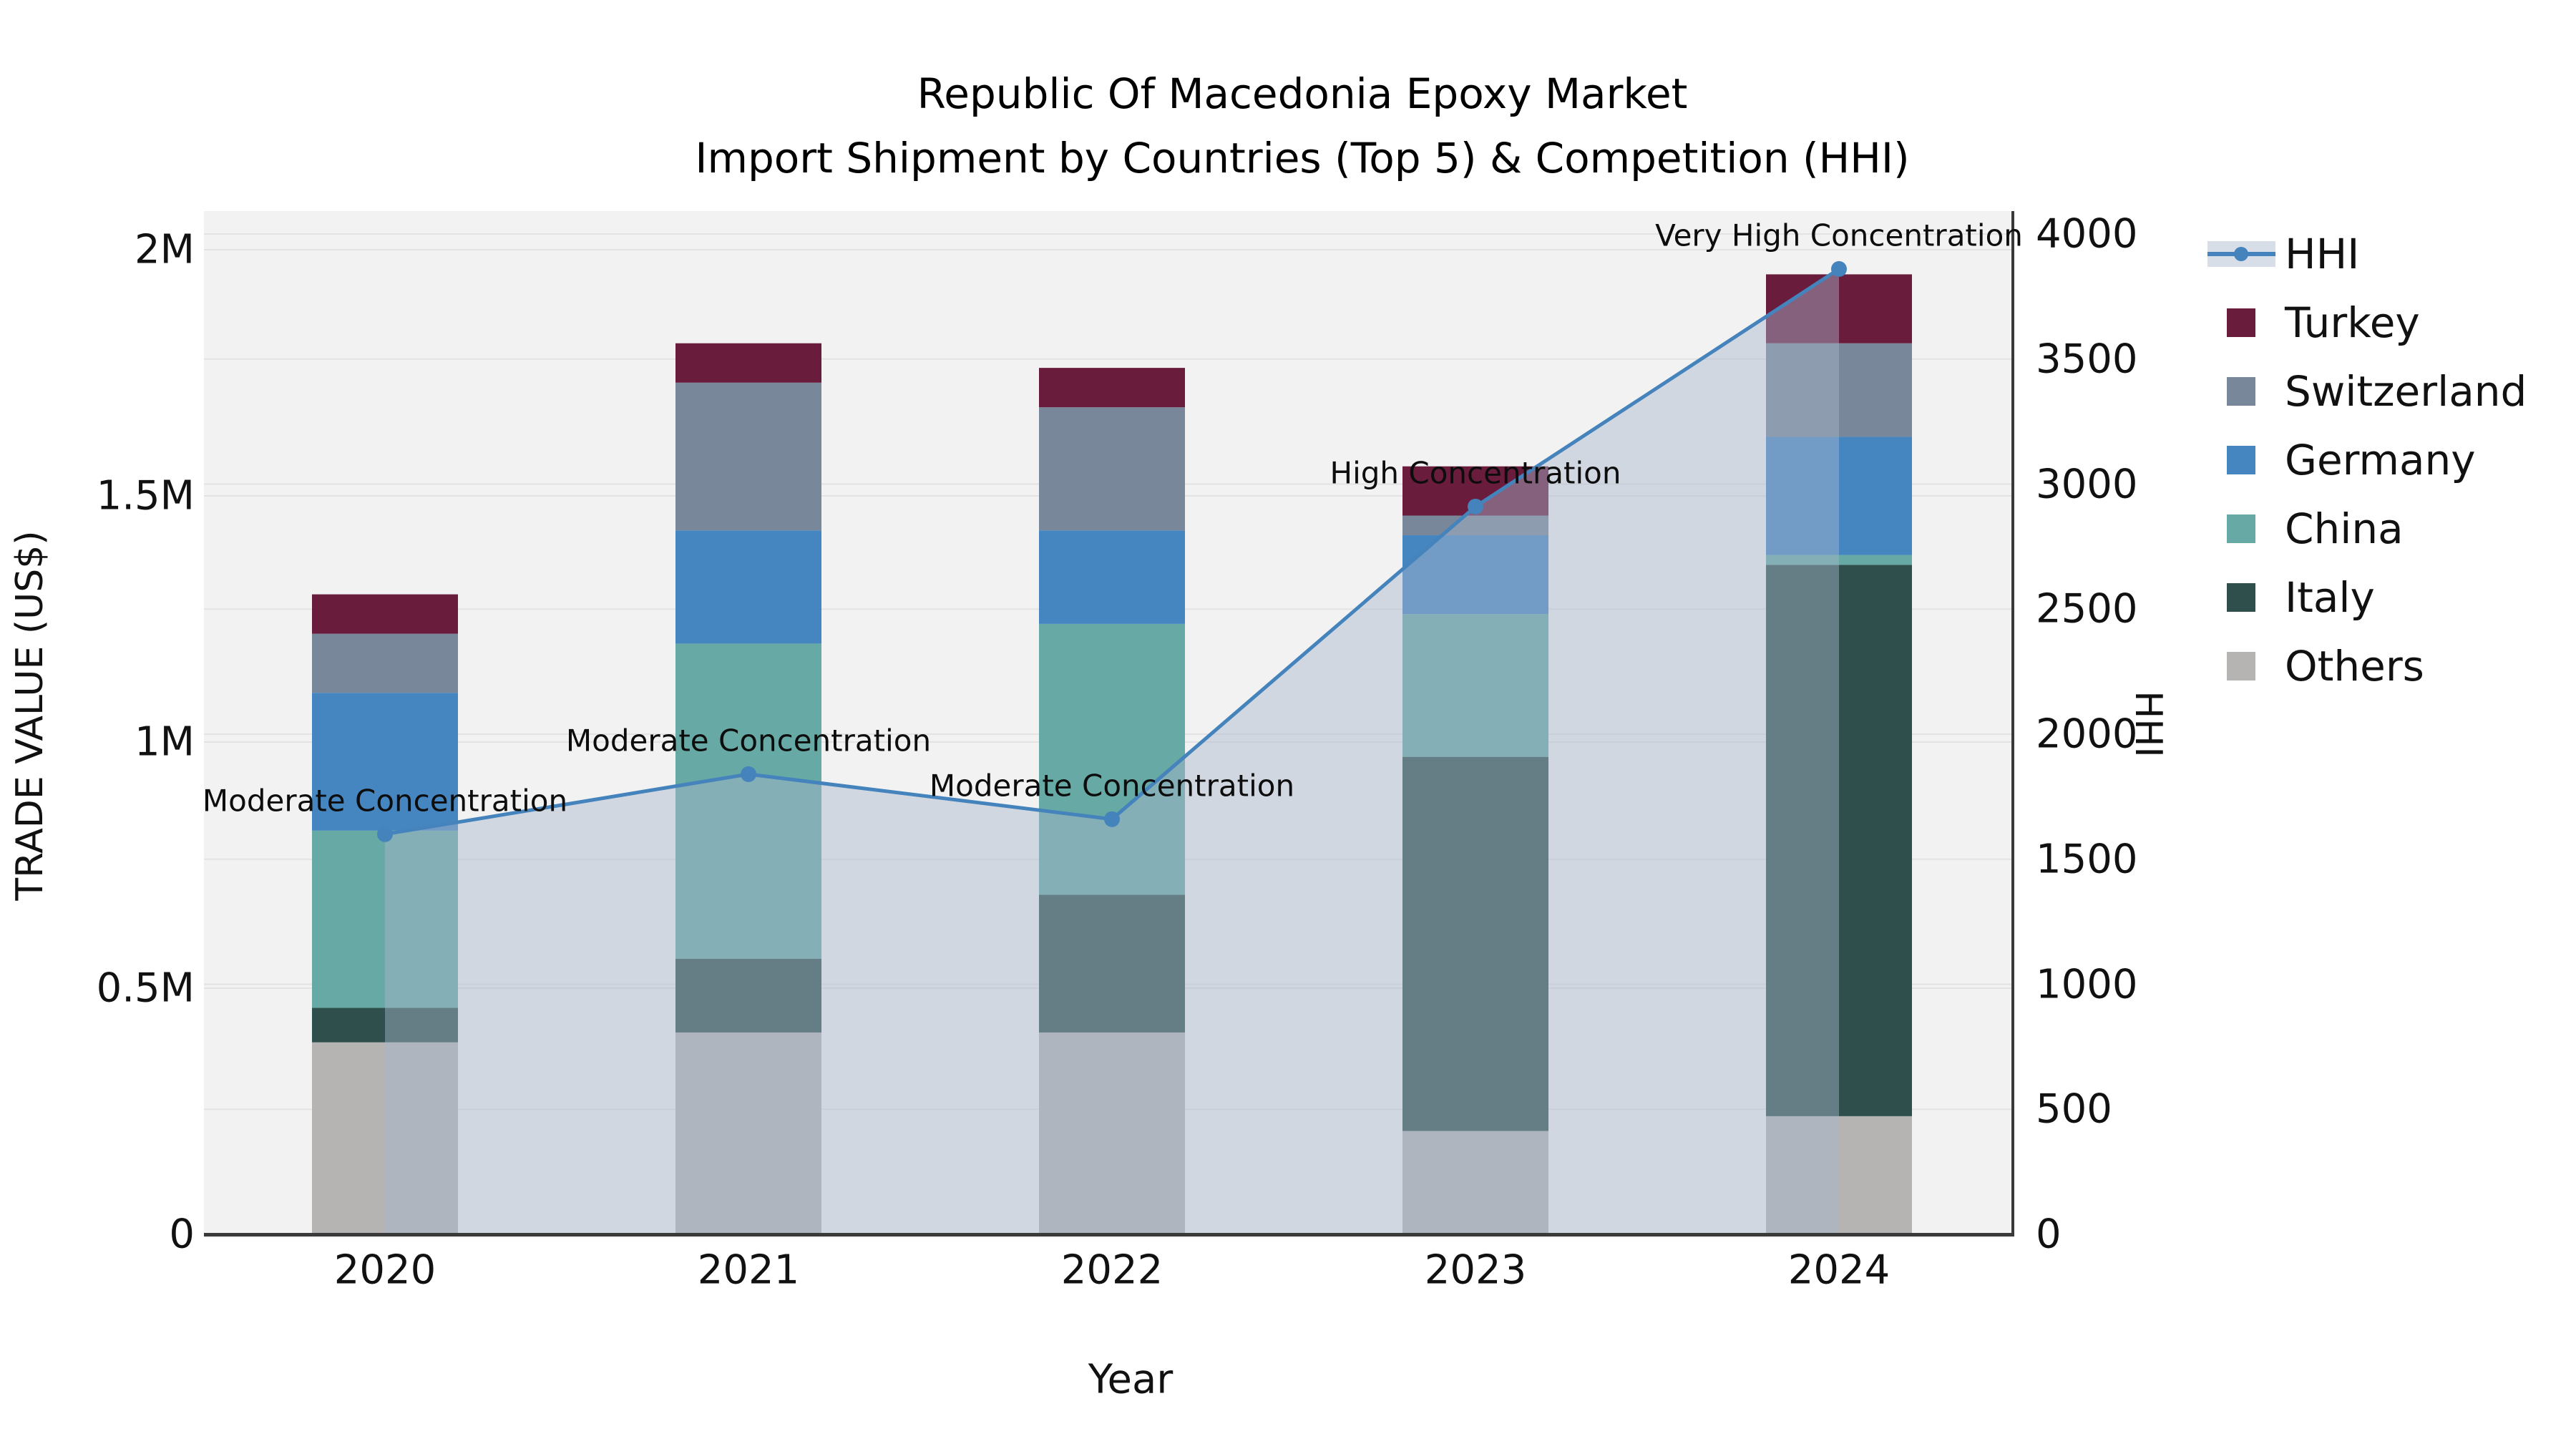 This screenshot has width=2576, height=1449. What do you see at coordinates (2087, 484) in the screenshot?
I see `y-right-tick-3000: 3000` at bounding box center [2087, 484].